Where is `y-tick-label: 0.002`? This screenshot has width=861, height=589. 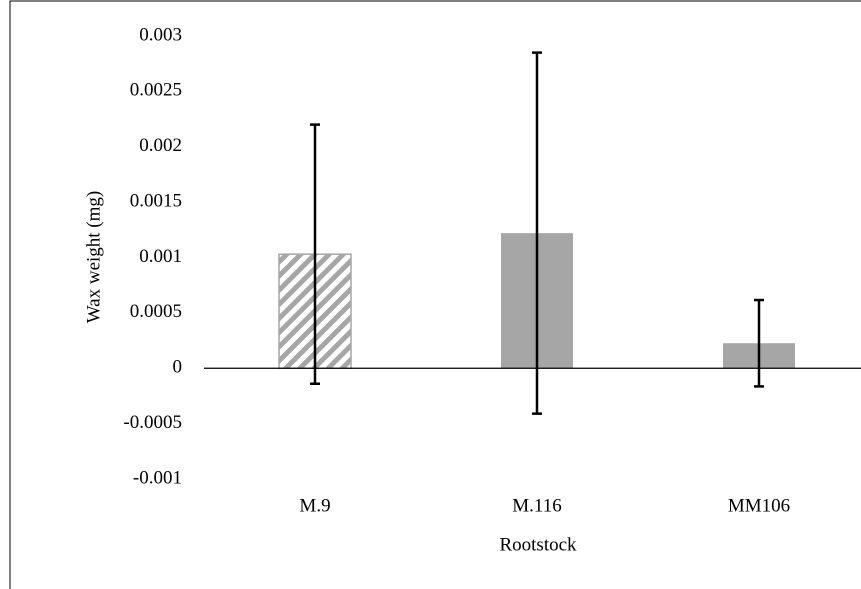 y-tick-label: 0.002 is located at coordinates (160, 145).